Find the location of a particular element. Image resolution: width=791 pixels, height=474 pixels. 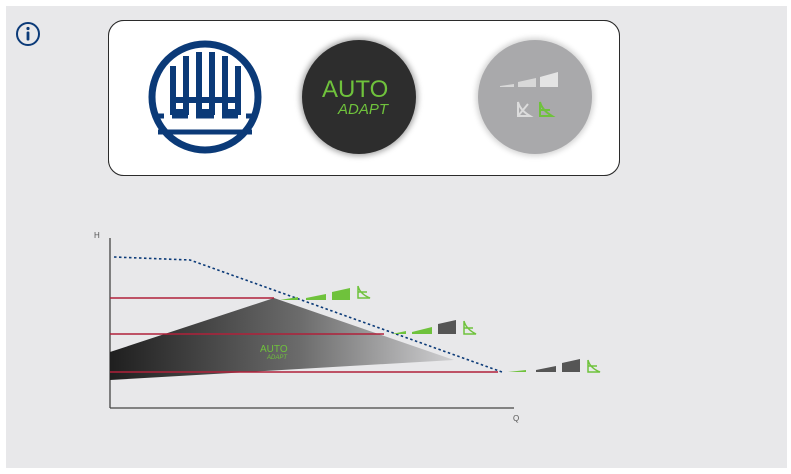

y-axis-label: H is located at coordinates (97, 235).